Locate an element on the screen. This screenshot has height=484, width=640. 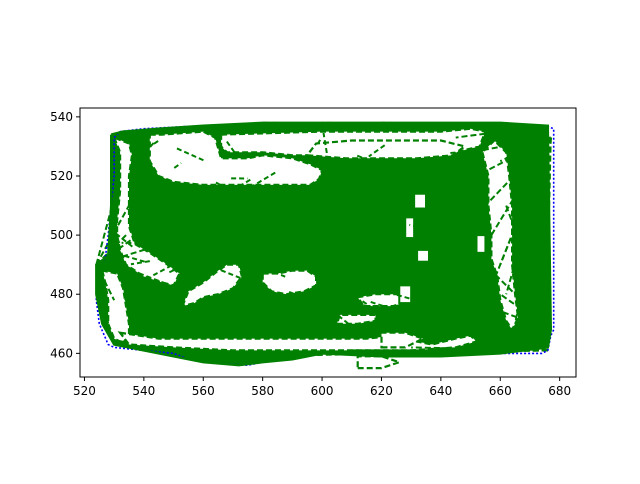
x-tick-label: 520 is located at coordinates (84, 391).